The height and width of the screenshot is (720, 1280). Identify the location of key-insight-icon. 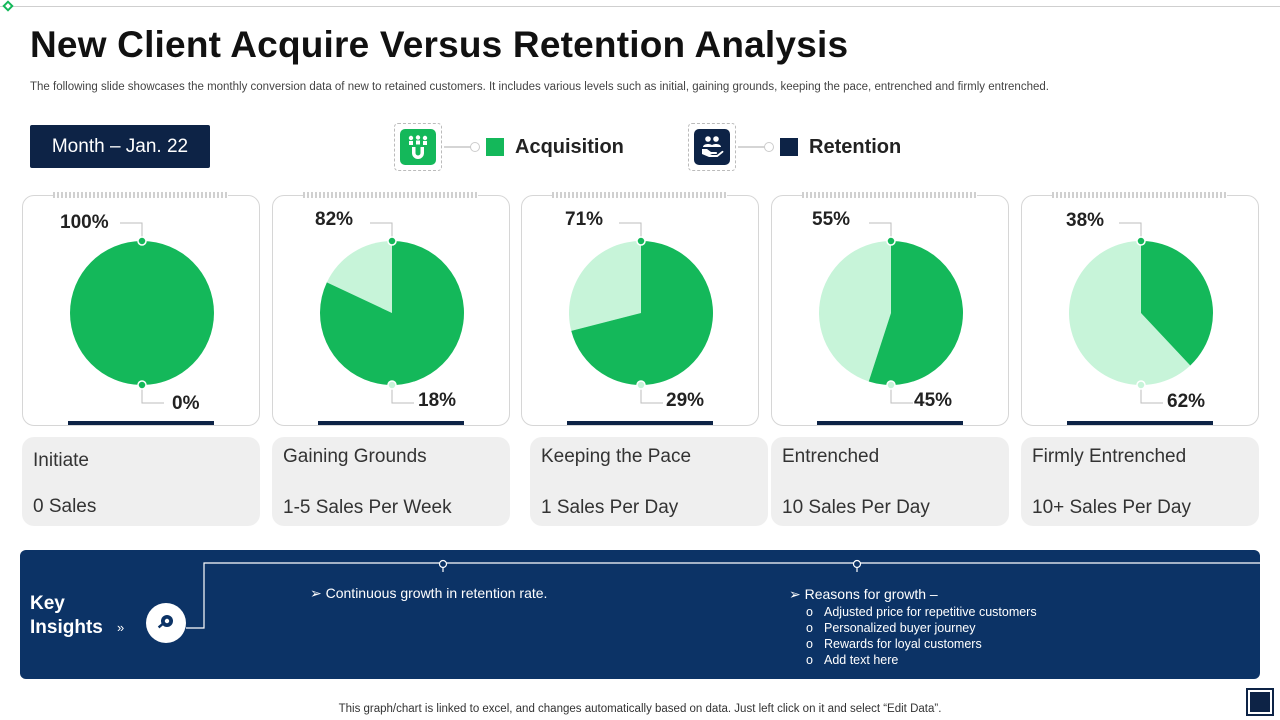
(166, 623).